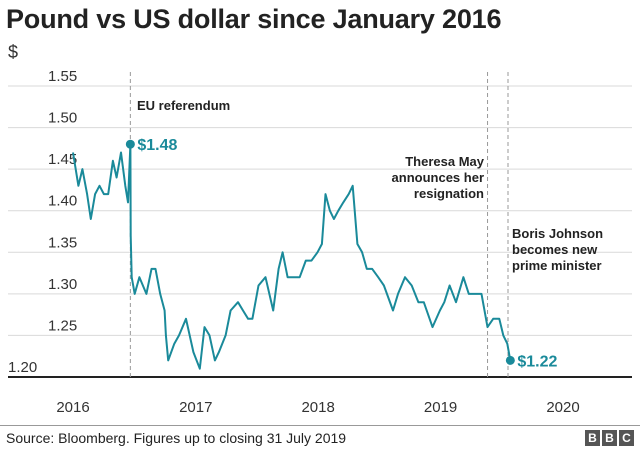 Image resolution: width=640 pixels, height=450 pixels. Describe the element at coordinates (62, 201) in the screenshot. I see `y-tick-label: 1.40` at that location.